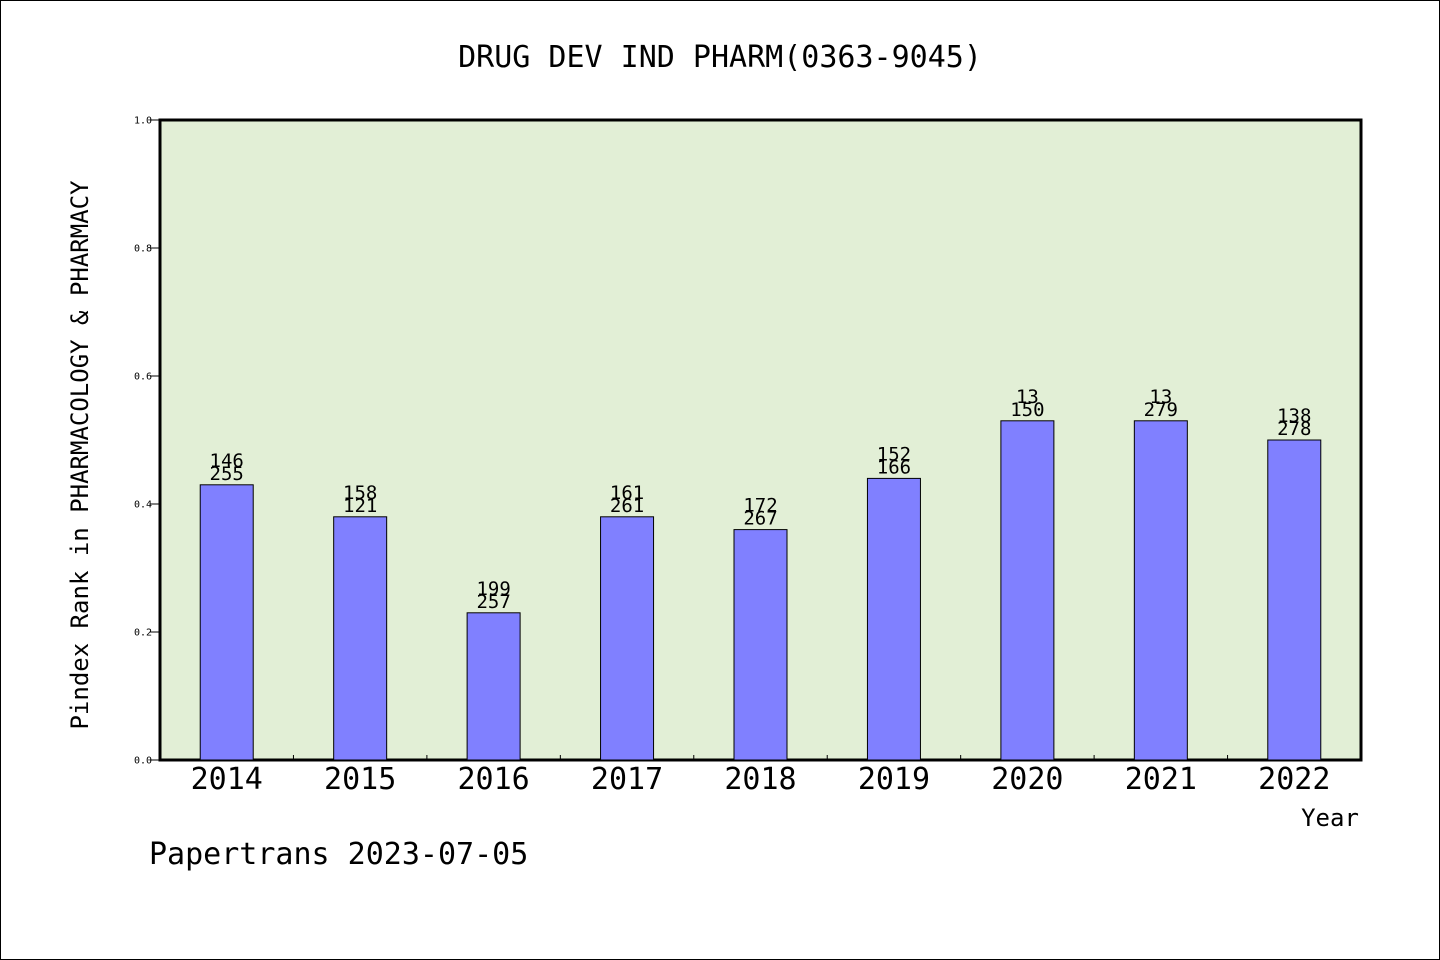 The width and height of the screenshot is (1440, 960). What do you see at coordinates (1161, 410) in the screenshot?
I see `bar-label-bottom-2021: 279` at bounding box center [1161, 410].